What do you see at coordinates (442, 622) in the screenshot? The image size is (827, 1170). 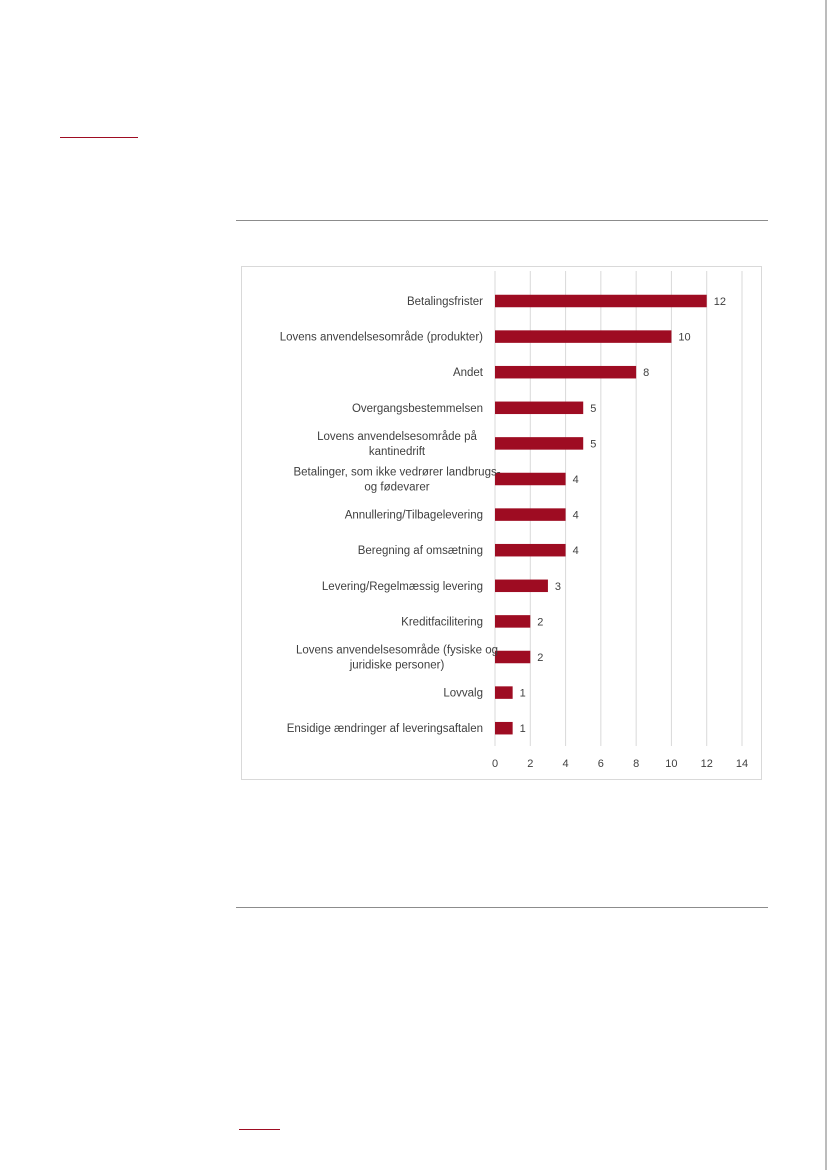 I see `category-label: Kreditfacilitering` at bounding box center [442, 622].